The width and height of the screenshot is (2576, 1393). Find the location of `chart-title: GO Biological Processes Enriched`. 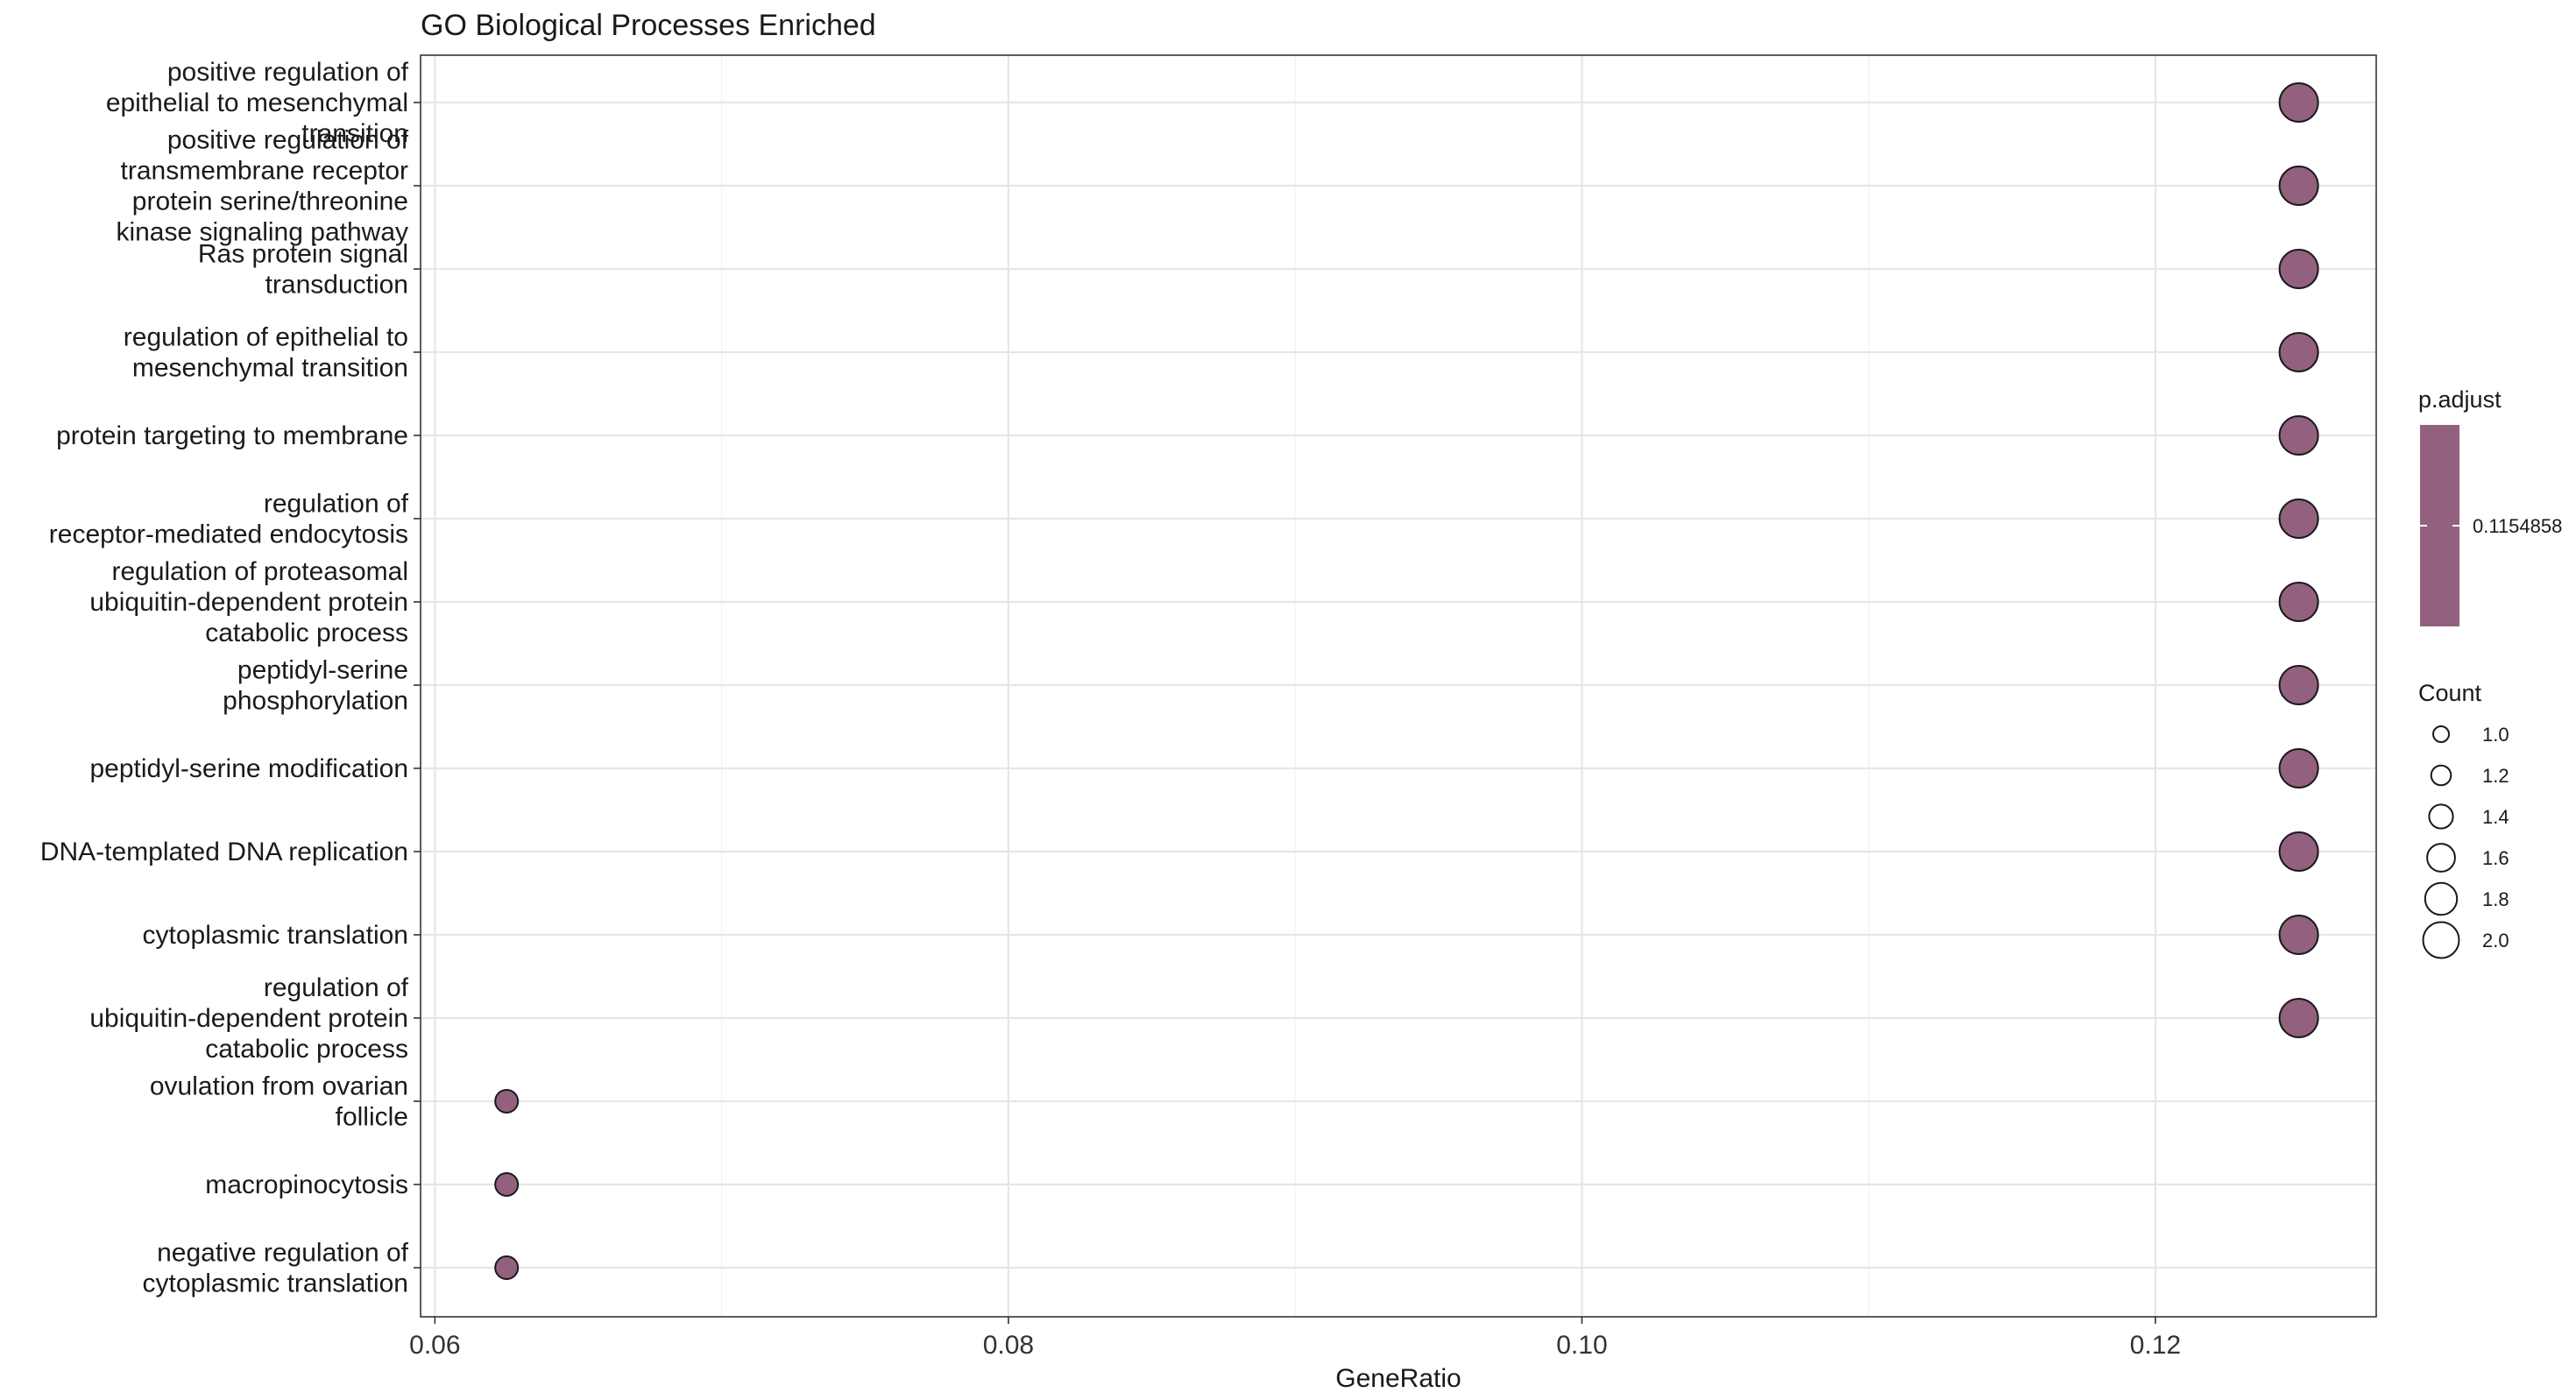

chart-title: GO Biological Processes Enriched is located at coordinates (648, 26).